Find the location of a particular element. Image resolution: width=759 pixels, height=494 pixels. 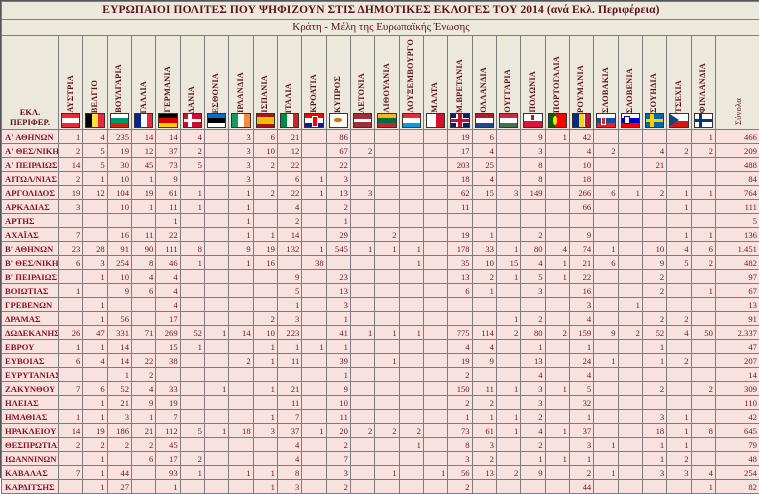

latvia-flag is located at coordinates (362, 120).